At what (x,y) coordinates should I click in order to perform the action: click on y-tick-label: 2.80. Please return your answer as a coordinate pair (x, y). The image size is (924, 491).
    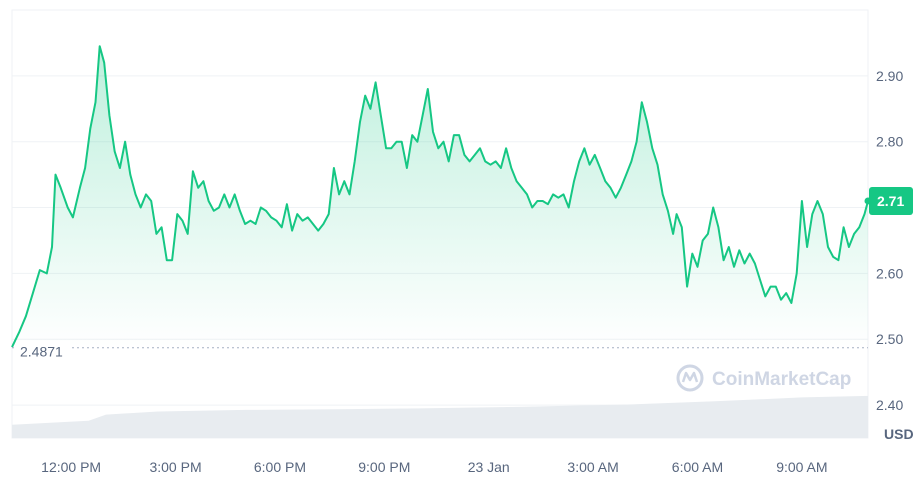
    Looking at the image, I should click on (889, 142).